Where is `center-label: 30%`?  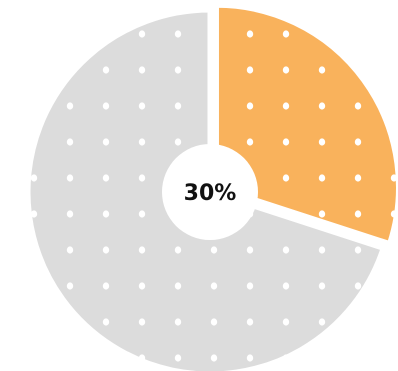 center-label: 30% is located at coordinates (210, 193).